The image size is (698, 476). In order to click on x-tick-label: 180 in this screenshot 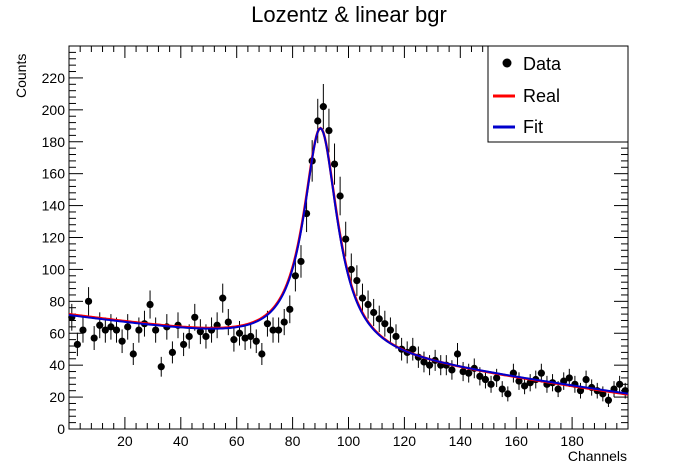, I will do `click(572, 441)`.